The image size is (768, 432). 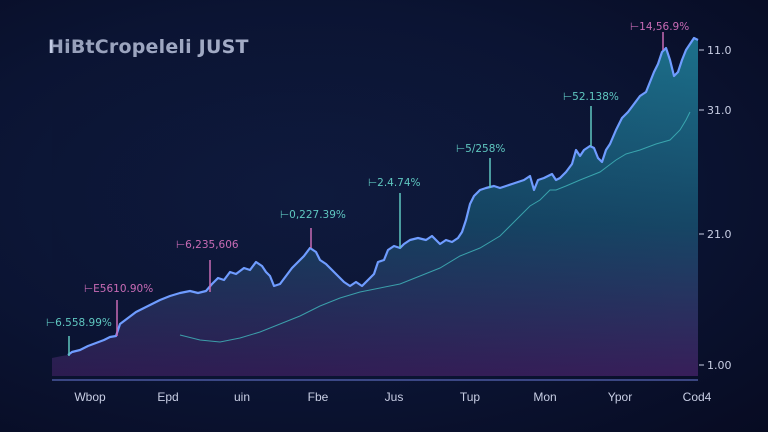 What do you see at coordinates (480, 149) in the screenshot?
I see `svg-text: ⊢5/258%` at bounding box center [480, 149].